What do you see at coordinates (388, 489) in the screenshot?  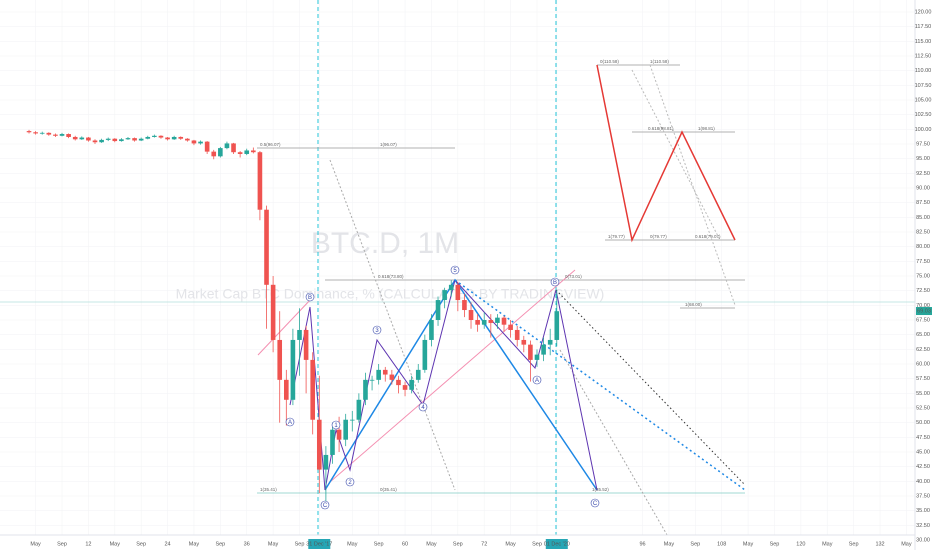 I see `fib-label: 0(35.41)` at bounding box center [388, 489].